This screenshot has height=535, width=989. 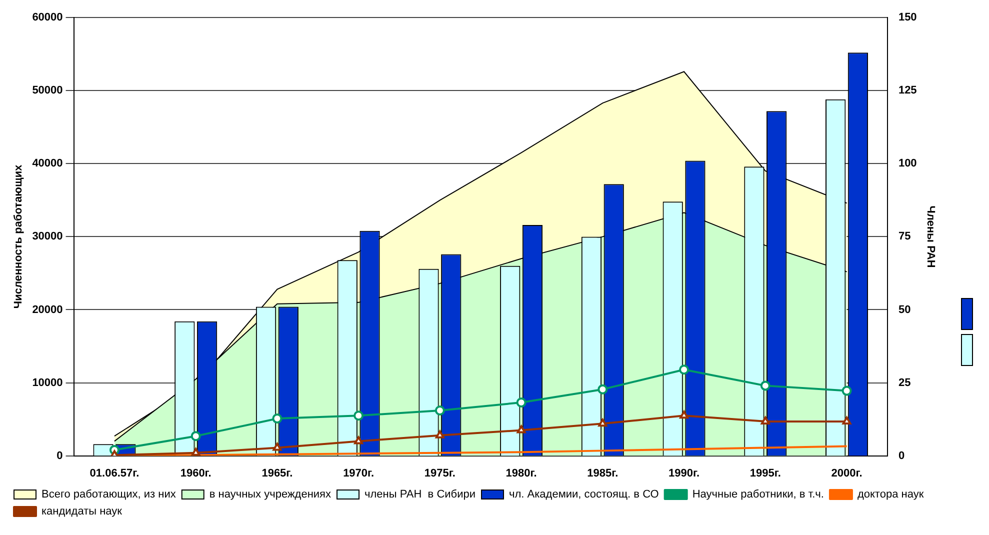 What do you see at coordinates (47, 310) in the screenshot?
I see `y-tick-label: 20000` at bounding box center [47, 310].